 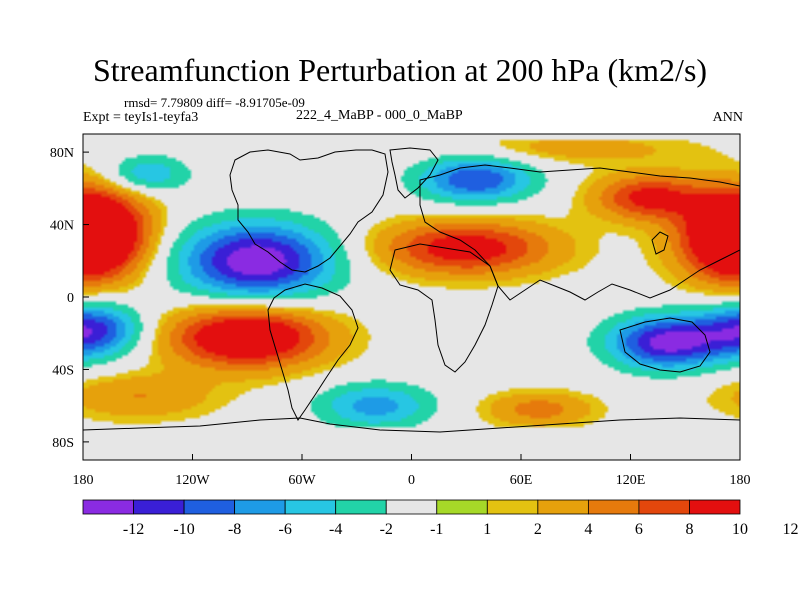 I want to click on lon-tick-label: 120W, so click(x=192, y=480).